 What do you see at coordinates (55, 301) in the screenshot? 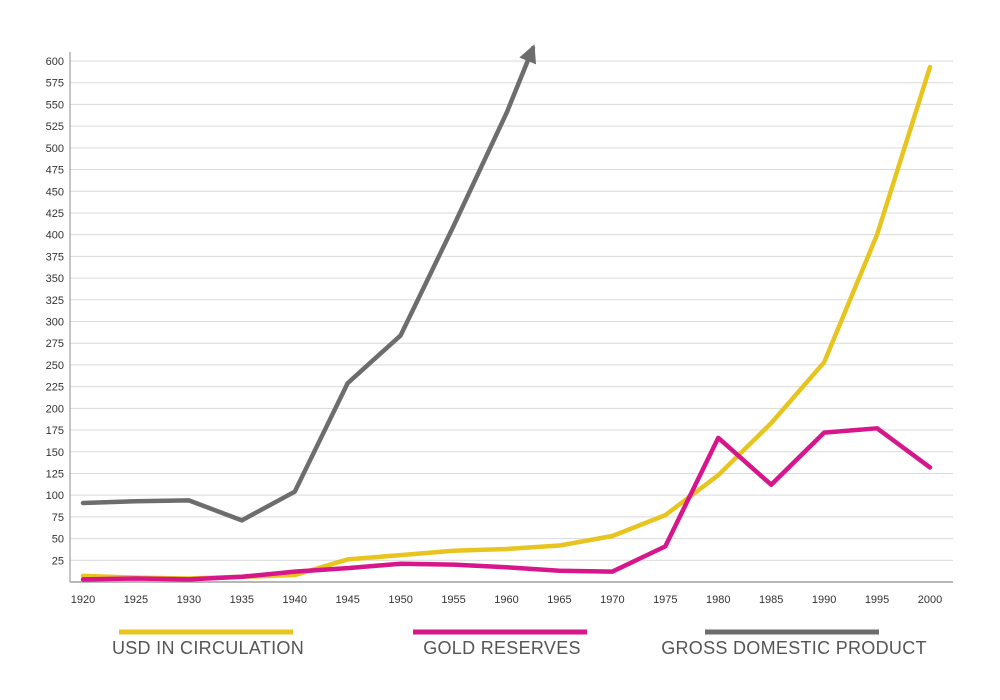
I see `y-tick-label: 325` at bounding box center [55, 301].